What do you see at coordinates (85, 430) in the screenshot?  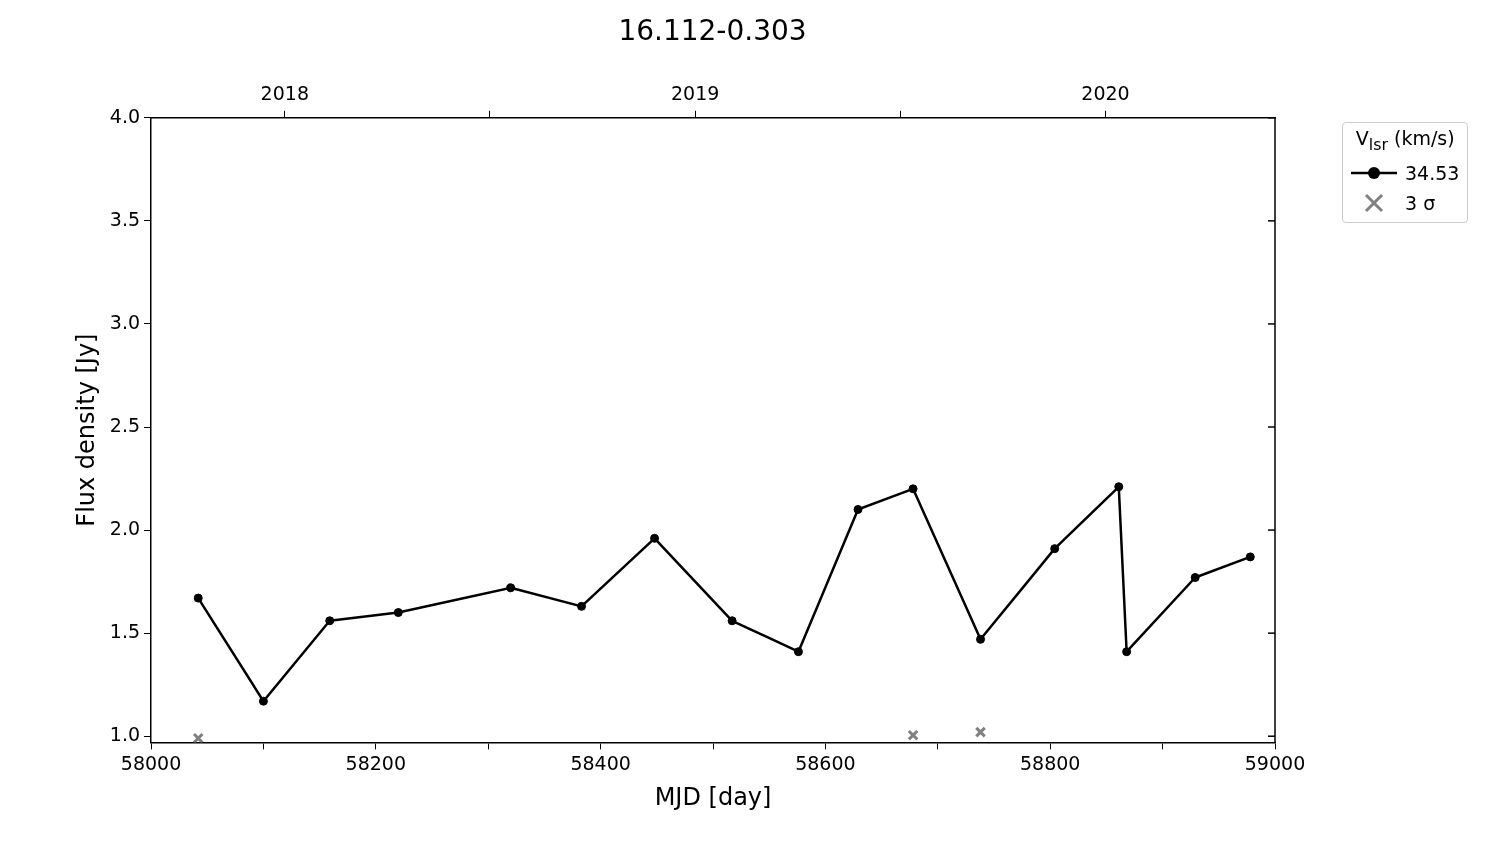 I see `y-axis-title: Flux density [Jy]` at bounding box center [85, 430].